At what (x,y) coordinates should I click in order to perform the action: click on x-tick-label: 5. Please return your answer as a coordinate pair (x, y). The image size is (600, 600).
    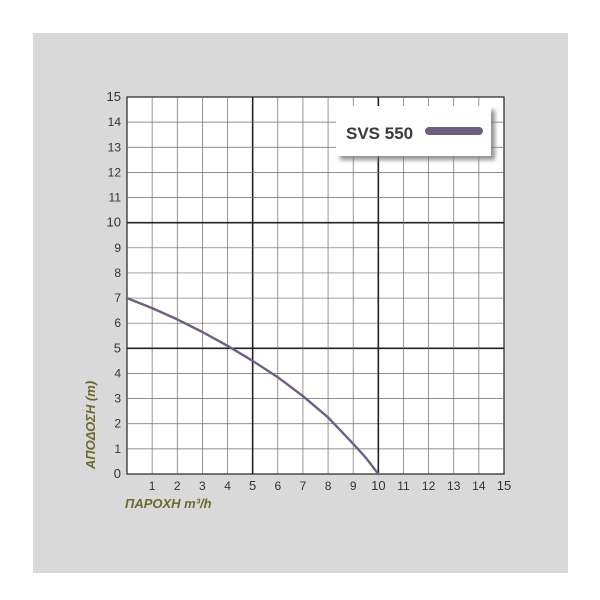
    Looking at the image, I should click on (252, 485).